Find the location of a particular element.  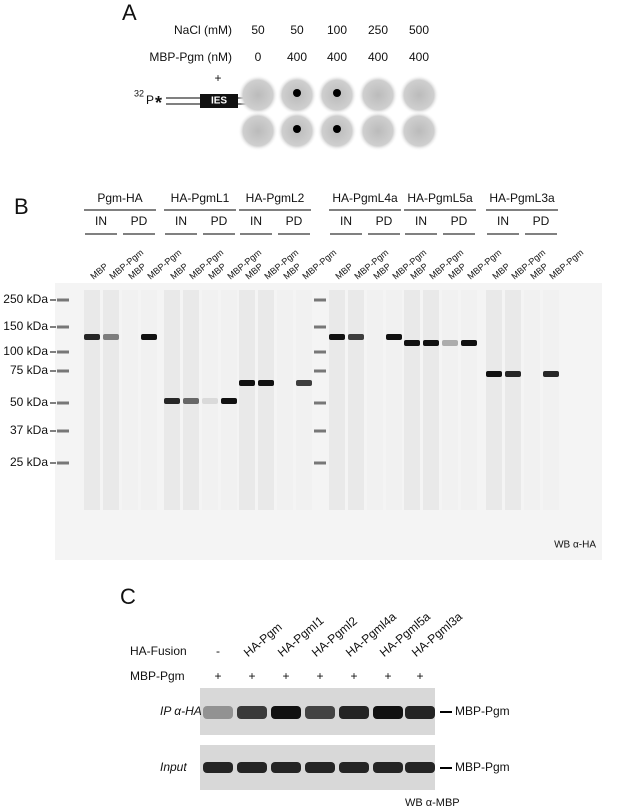

marker-label: 150 kDa is located at coordinates (25, 326).